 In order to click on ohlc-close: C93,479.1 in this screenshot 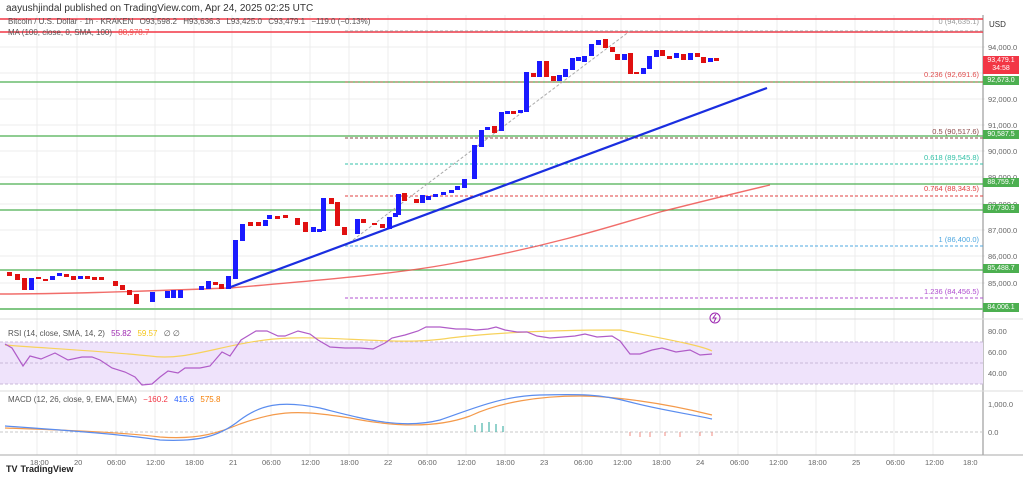, I will do `click(287, 21)`.